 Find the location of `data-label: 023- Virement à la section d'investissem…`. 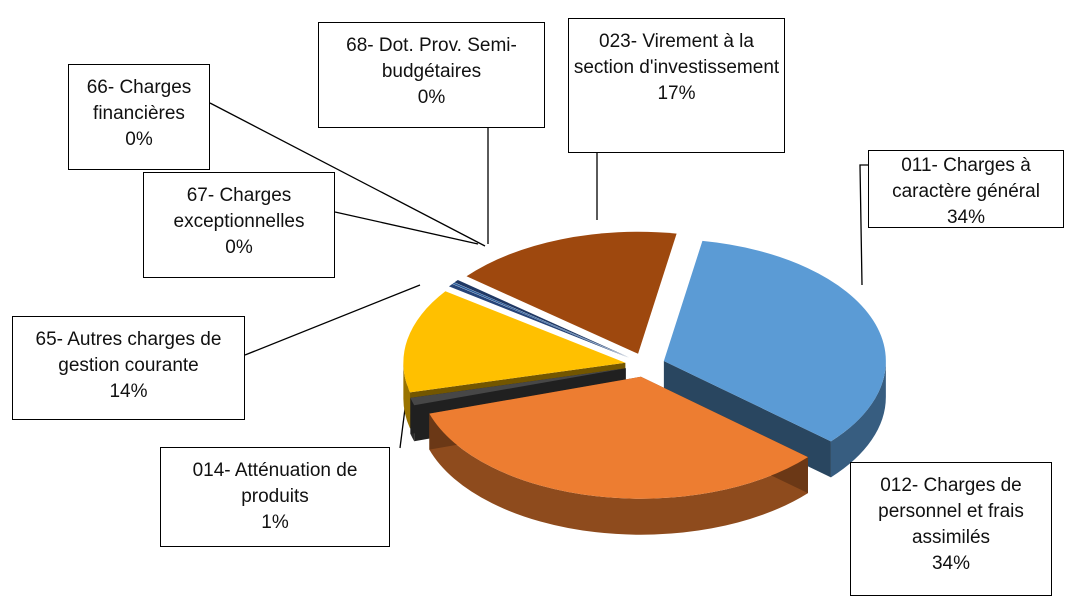

data-label: 023- Virement à la section d'investissem… is located at coordinates (676, 85).